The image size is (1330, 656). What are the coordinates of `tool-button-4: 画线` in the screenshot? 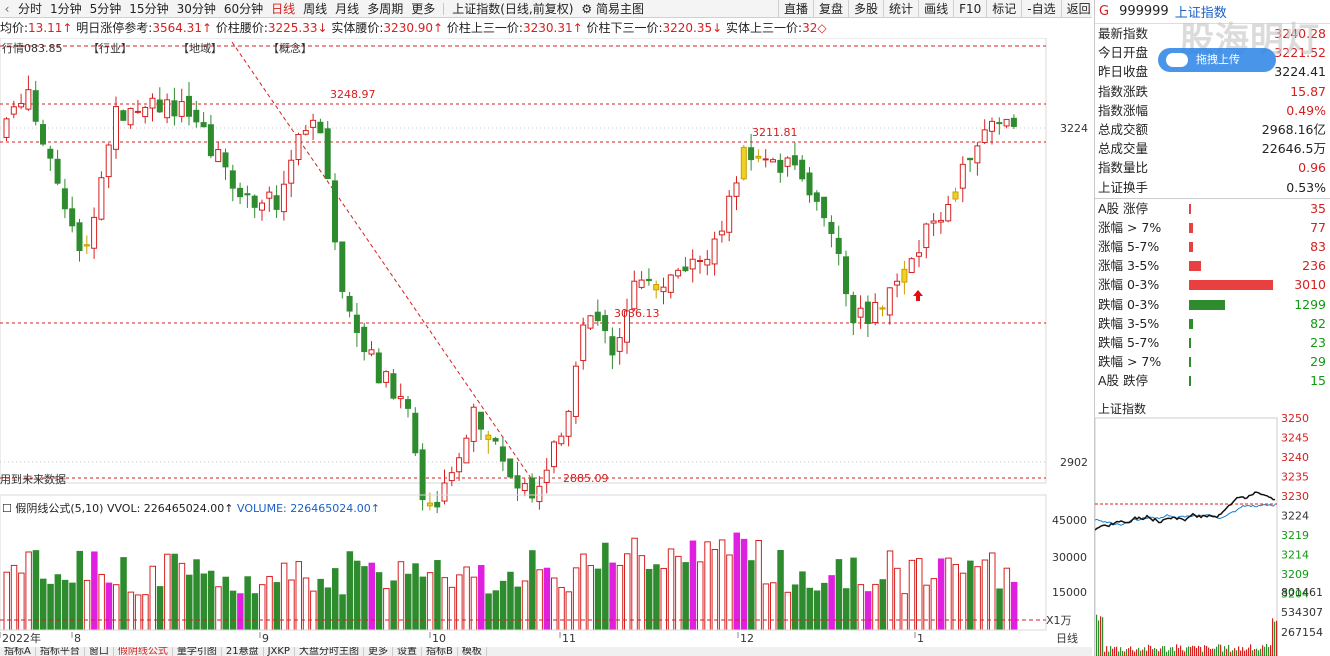 It's located at (935, 9).